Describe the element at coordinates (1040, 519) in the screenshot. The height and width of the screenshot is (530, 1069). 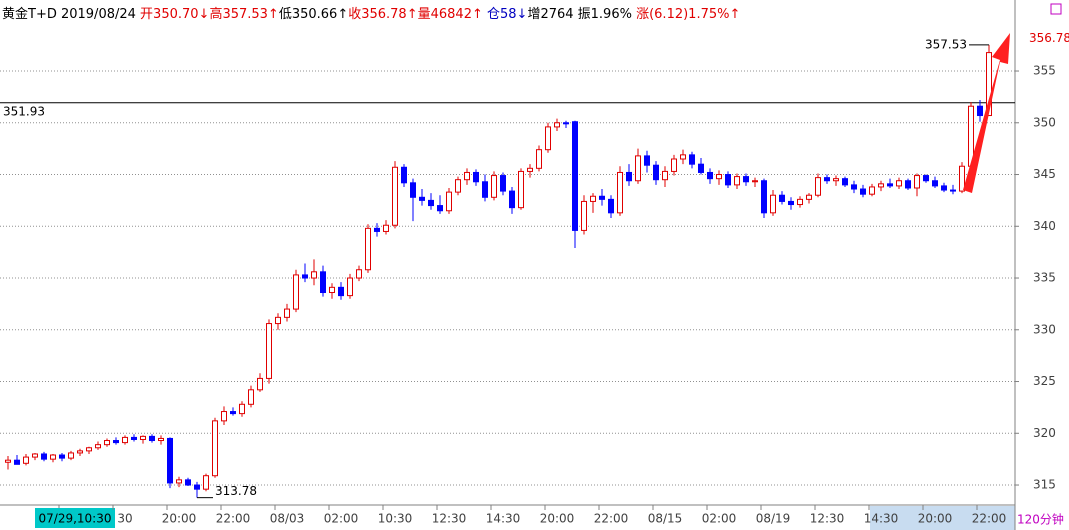
I see `period-label: 120分钟` at that location.